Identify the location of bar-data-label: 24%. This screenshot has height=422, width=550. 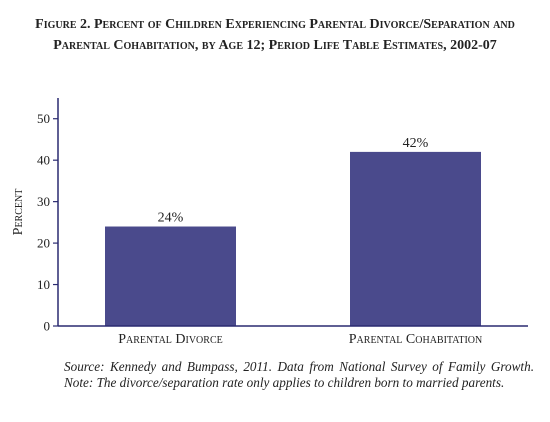
(171, 218).